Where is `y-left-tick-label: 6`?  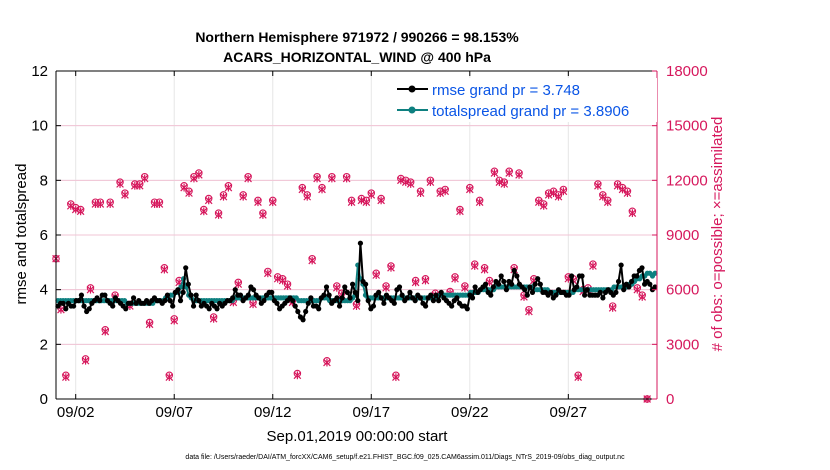 y-left-tick-label: 6 is located at coordinates (44, 235).